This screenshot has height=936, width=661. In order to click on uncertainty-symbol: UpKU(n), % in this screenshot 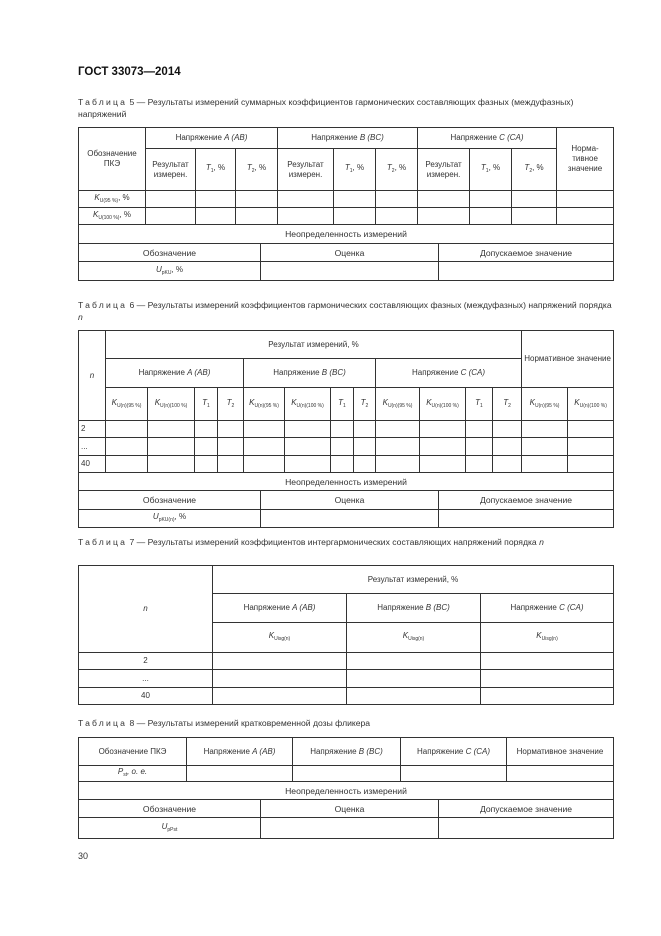, I will do `click(169, 518)`.